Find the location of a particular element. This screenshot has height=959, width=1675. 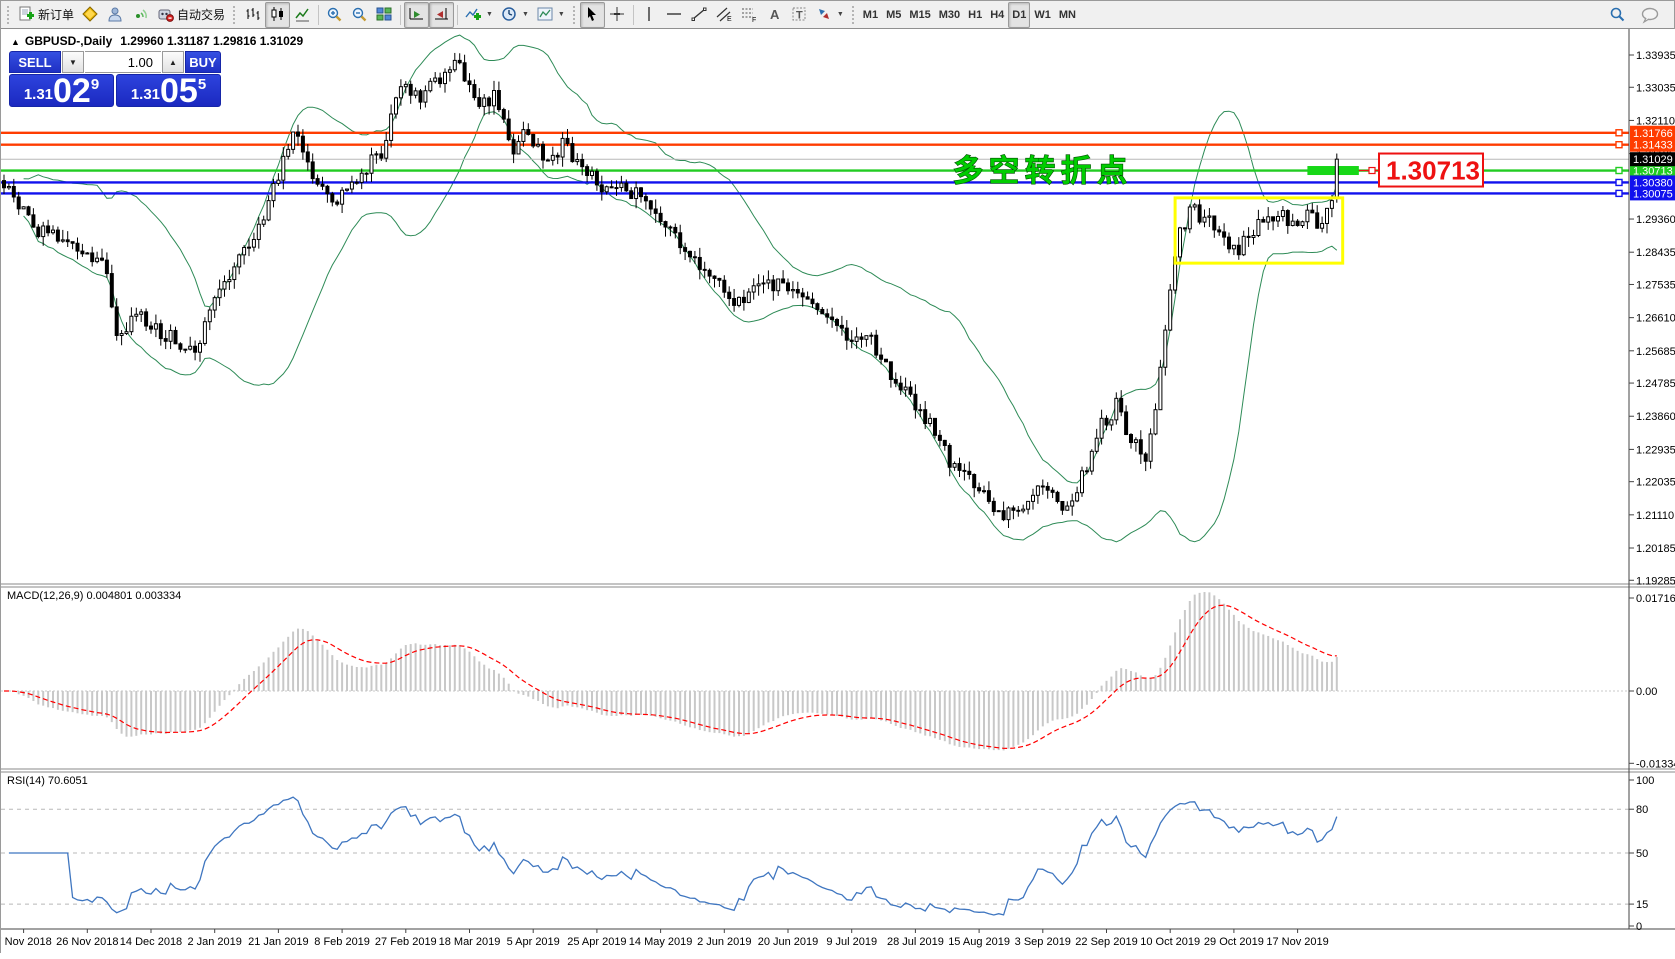

price-callout: 1.30713 is located at coordinates (1421, 170).